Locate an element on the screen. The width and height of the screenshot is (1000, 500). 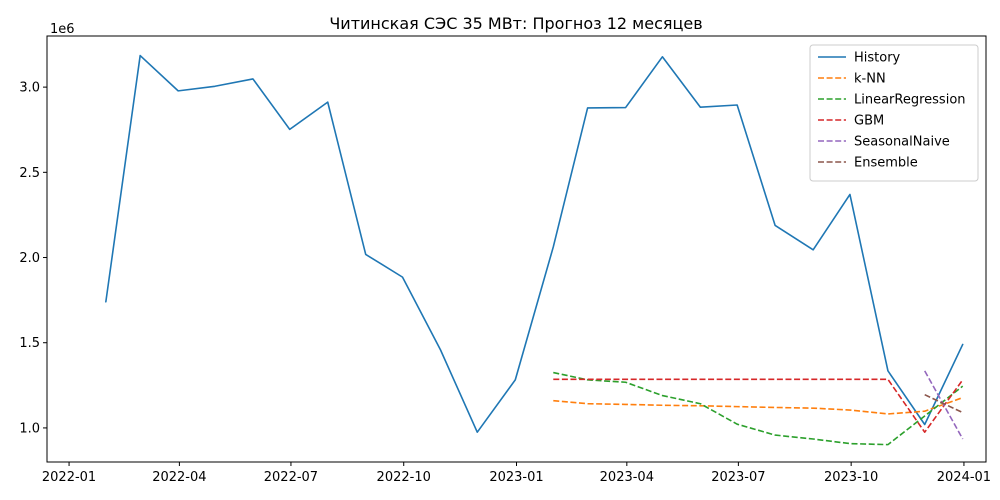
y-tick-label: 1.5 is located at coordinates (29, 343).